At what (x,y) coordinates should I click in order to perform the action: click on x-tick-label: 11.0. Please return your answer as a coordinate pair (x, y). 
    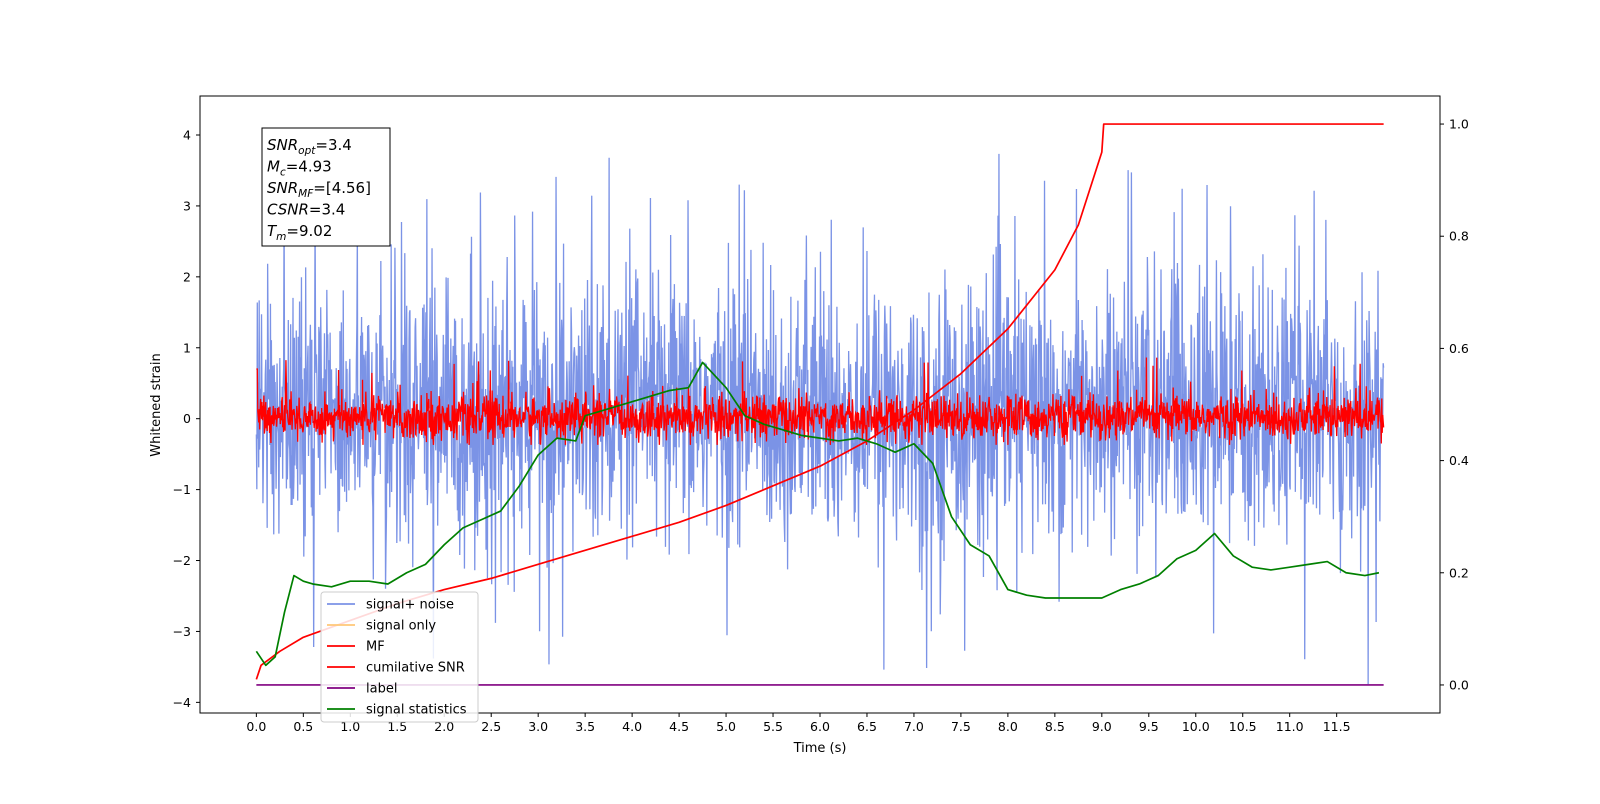
    Looking at the image, I should click on (1290, 726).